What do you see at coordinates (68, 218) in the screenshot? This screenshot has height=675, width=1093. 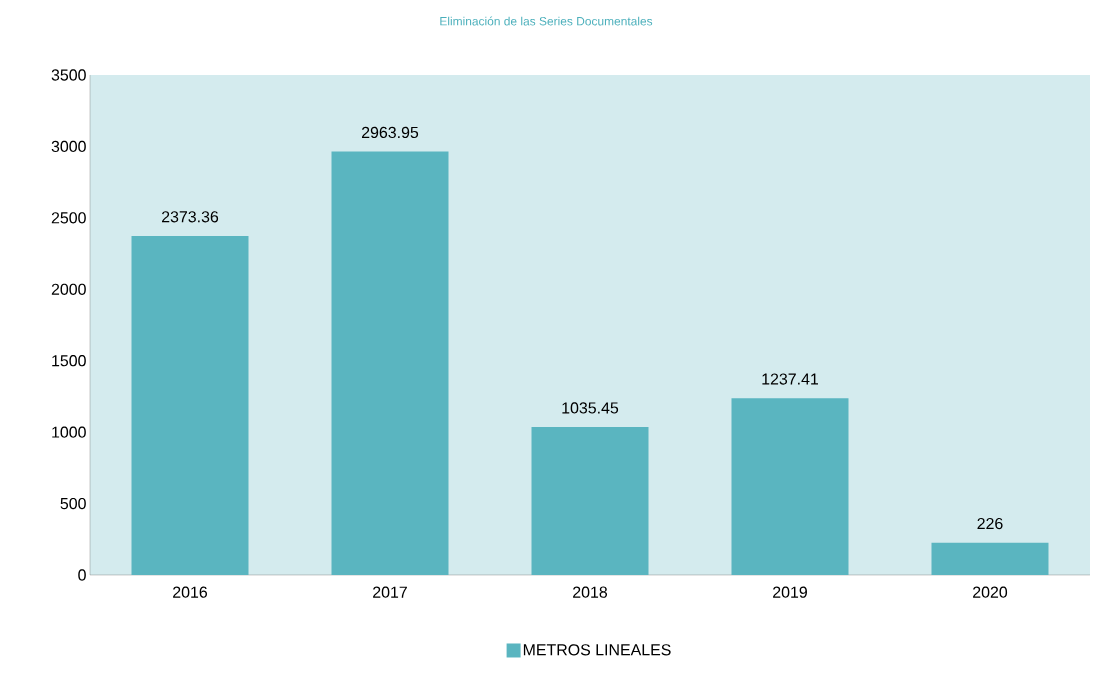 I see `y-tick-label: 2500` at bounding box center [68, 218].